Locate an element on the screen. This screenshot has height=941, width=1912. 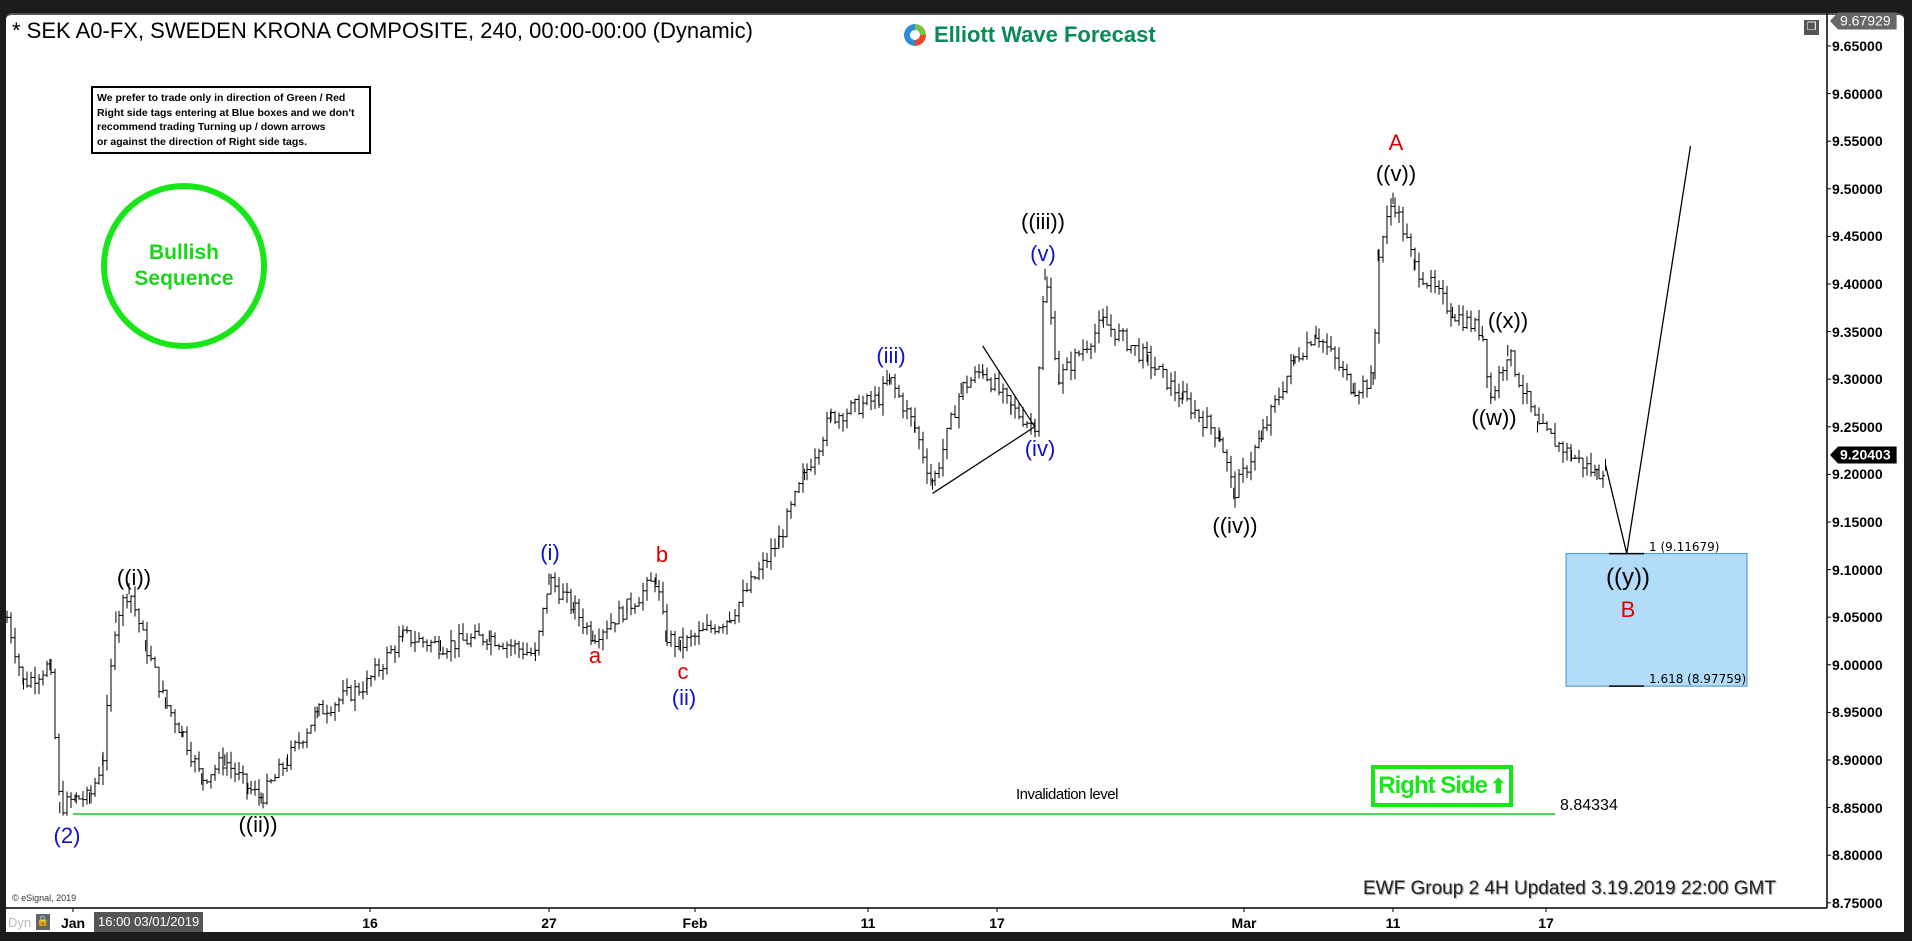
wave-label: ((w)) is located at coordinates (1494, 417).